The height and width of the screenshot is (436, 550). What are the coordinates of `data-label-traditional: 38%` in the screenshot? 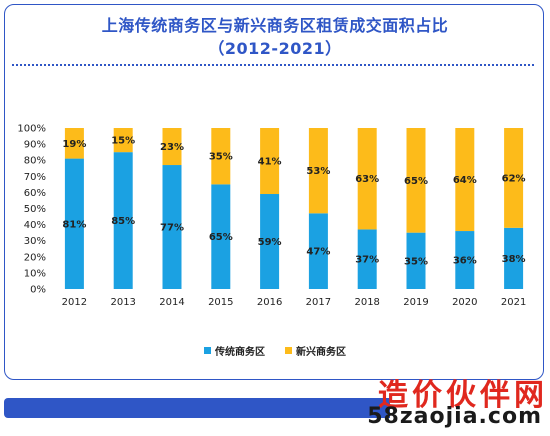 It's located at (514, 259).